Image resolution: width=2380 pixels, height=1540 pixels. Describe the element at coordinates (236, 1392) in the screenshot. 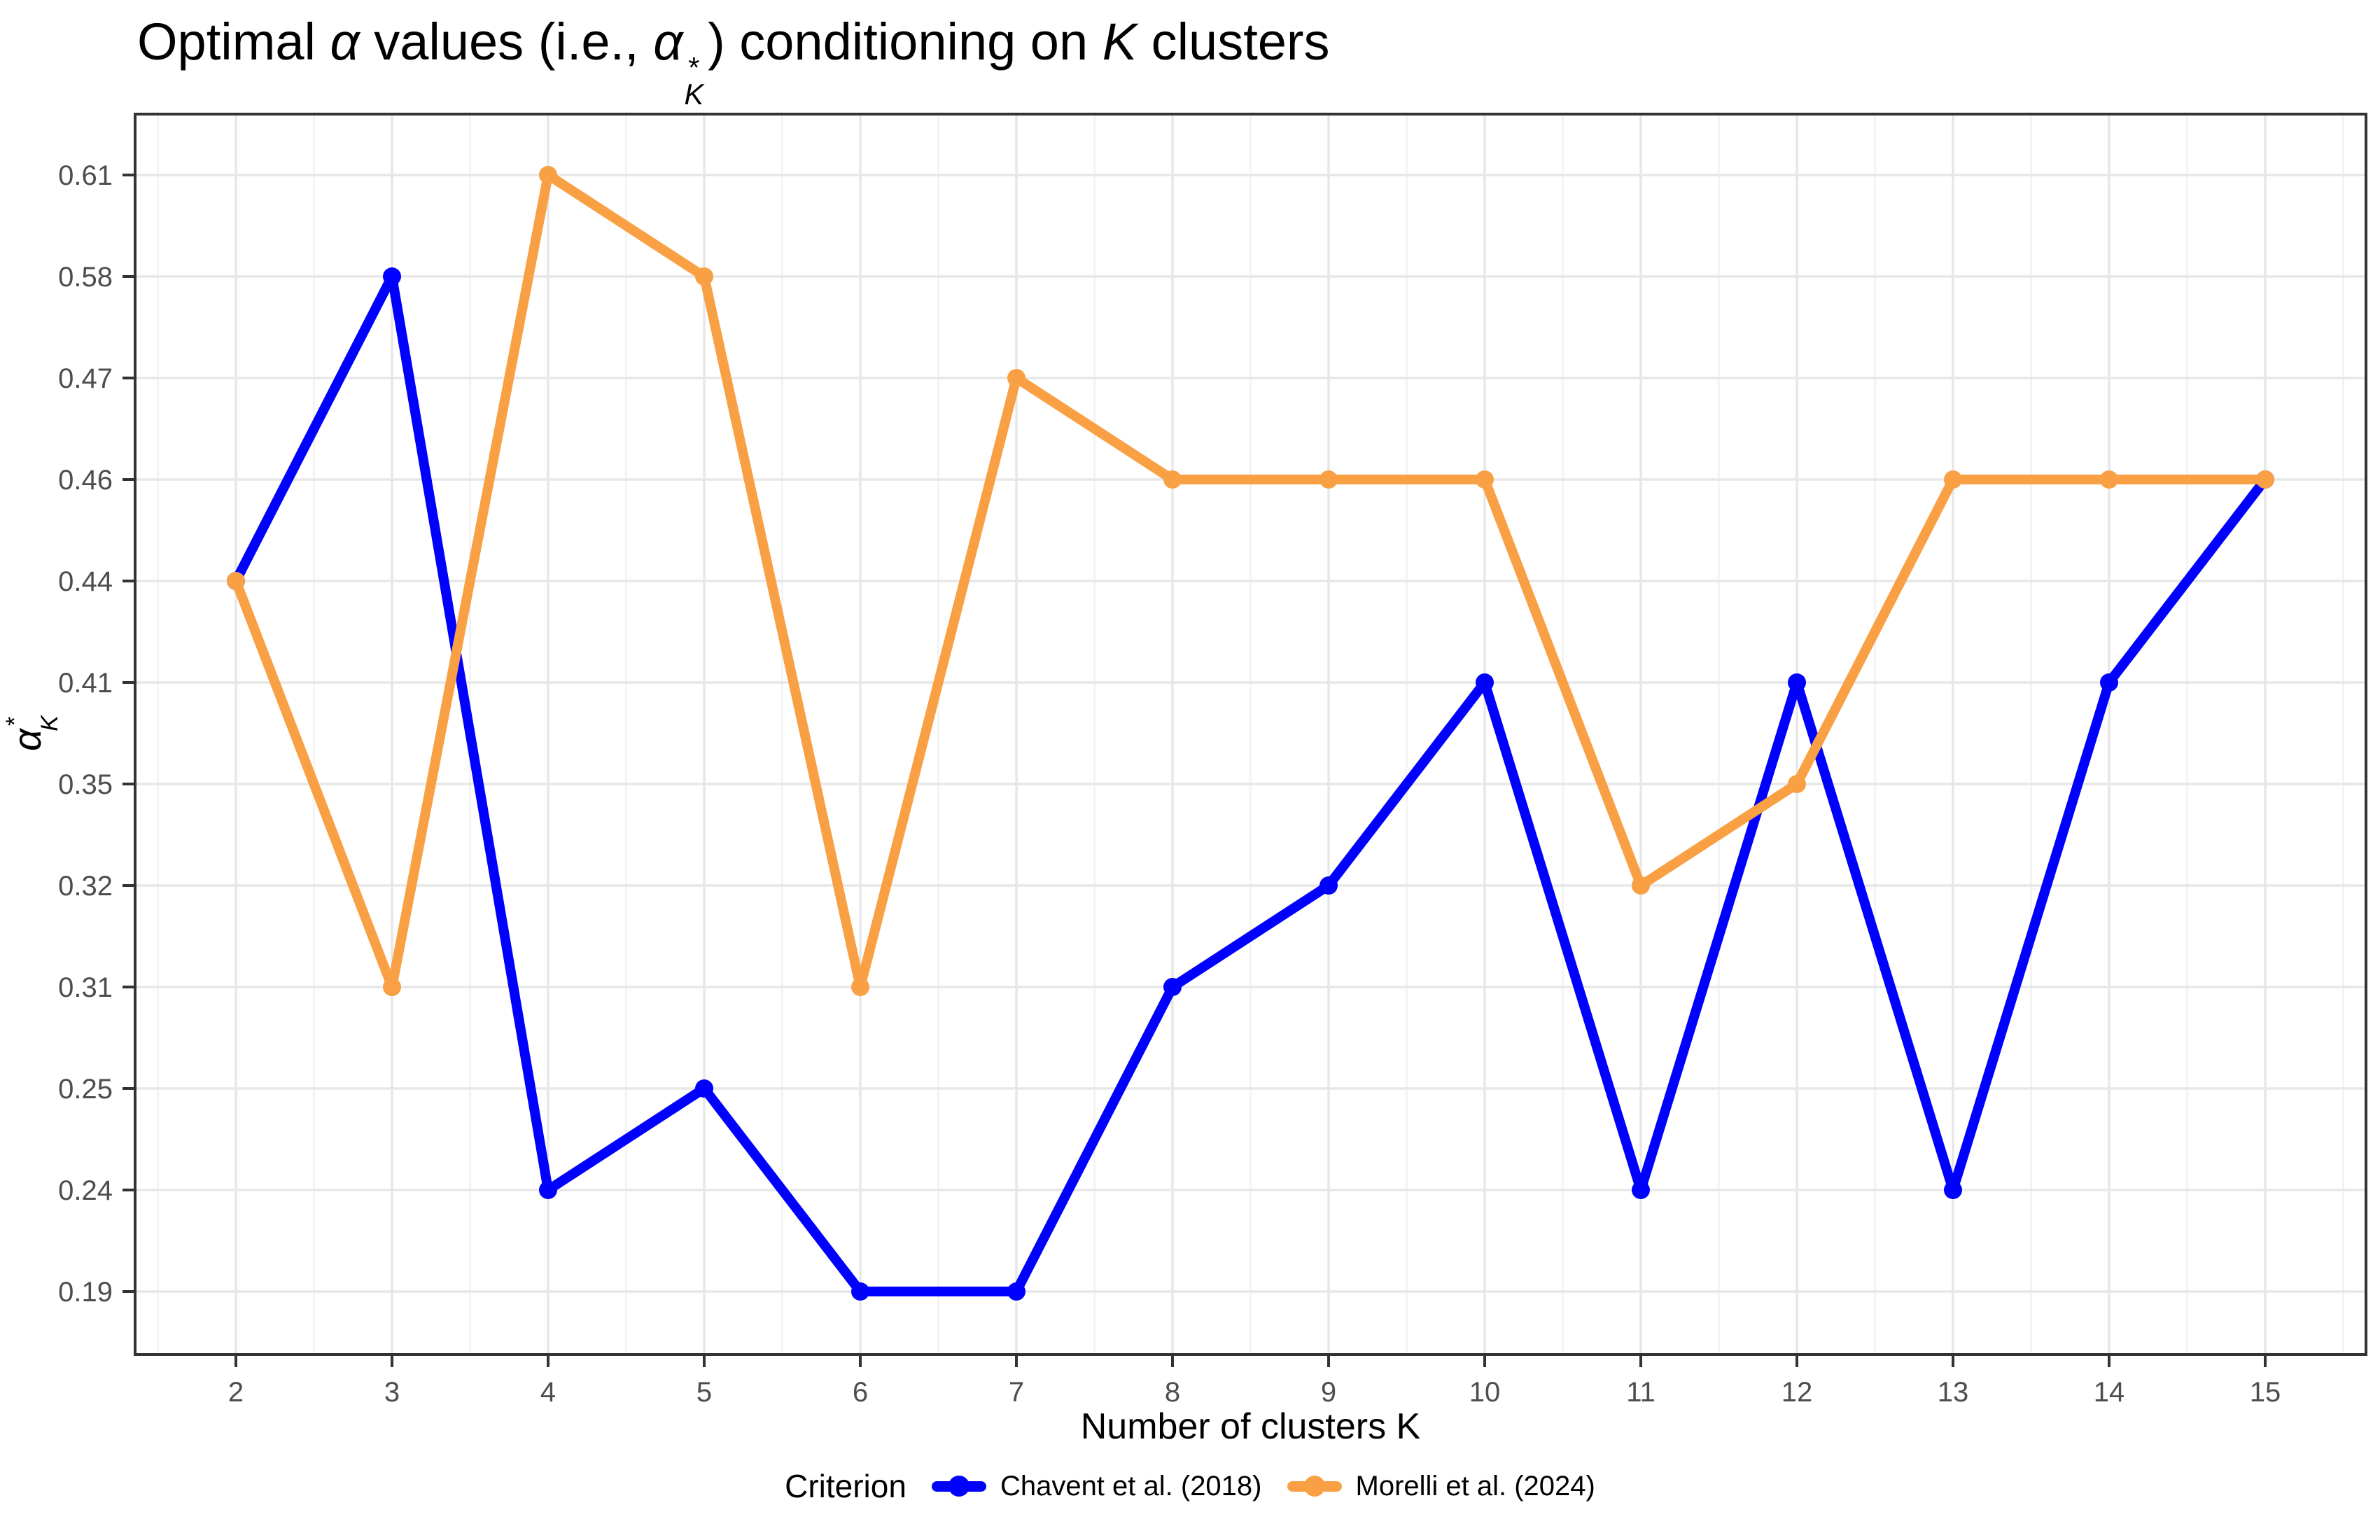

I see `x-tick-label: 2` at that location.